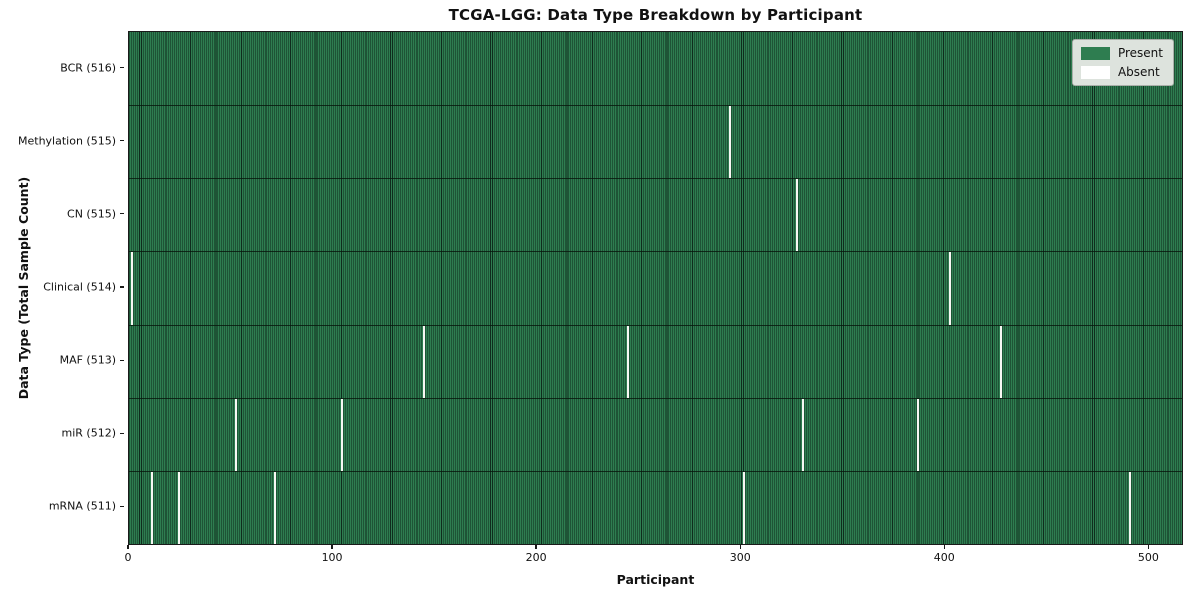  I want to click on heatmap-row-clinical, so click(655, 288).